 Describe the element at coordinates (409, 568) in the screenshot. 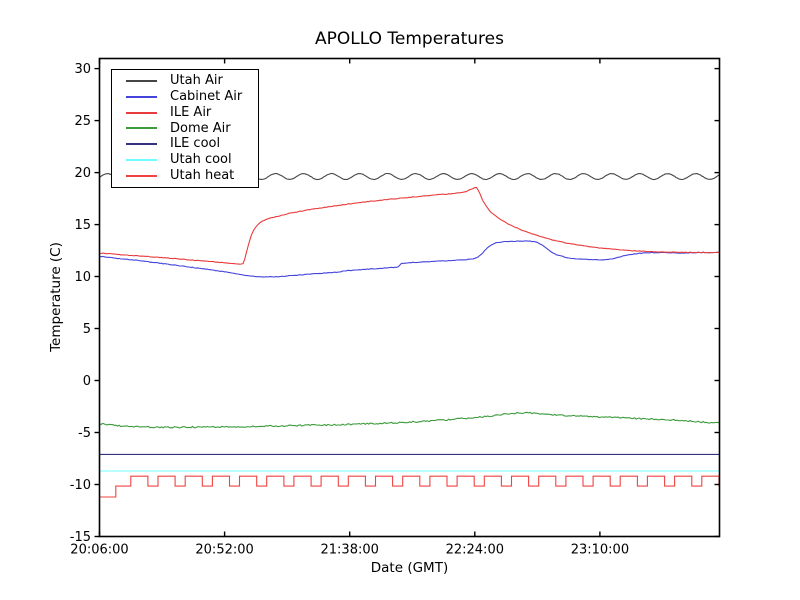

I see `x-axis-label: Date (GMT)` at that location.